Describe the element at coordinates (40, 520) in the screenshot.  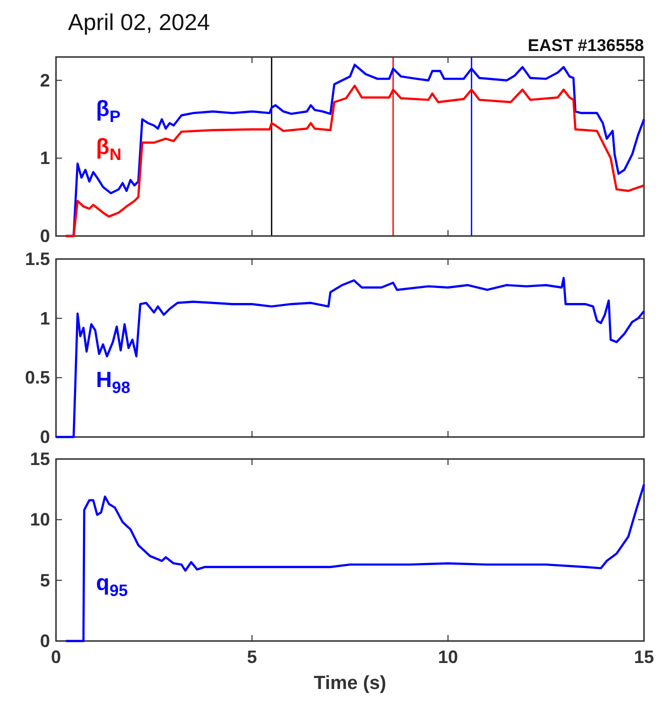
I see `y-tick-label: 10` at that location.